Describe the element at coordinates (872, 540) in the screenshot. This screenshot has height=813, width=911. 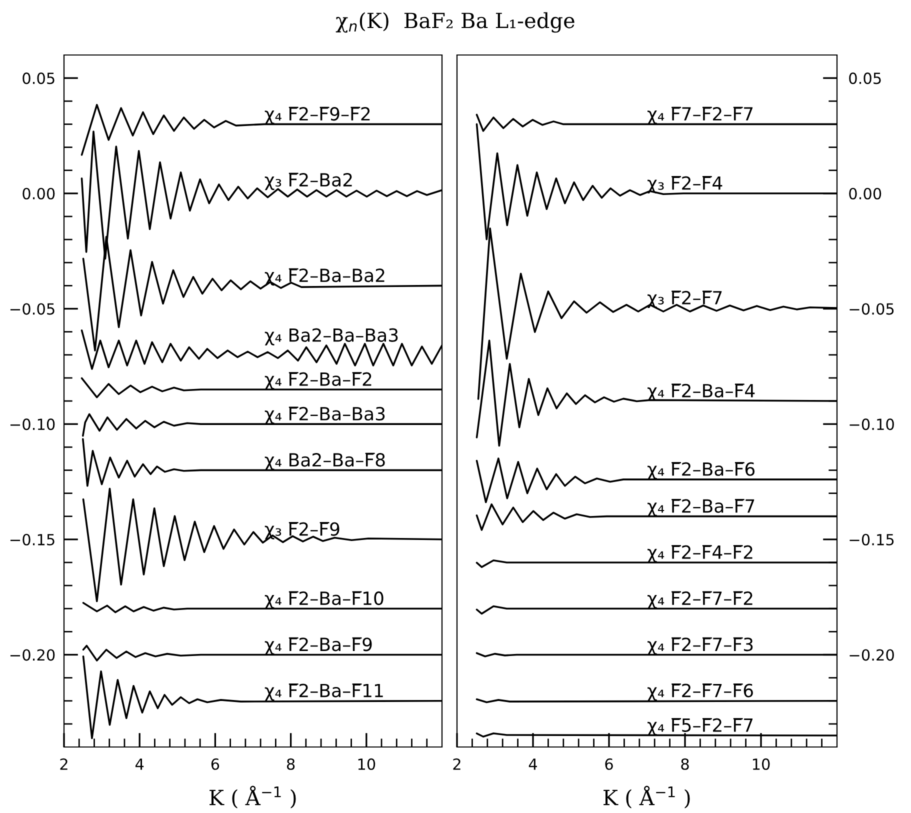
I see `y2-tick-label: −0.15` at that location.